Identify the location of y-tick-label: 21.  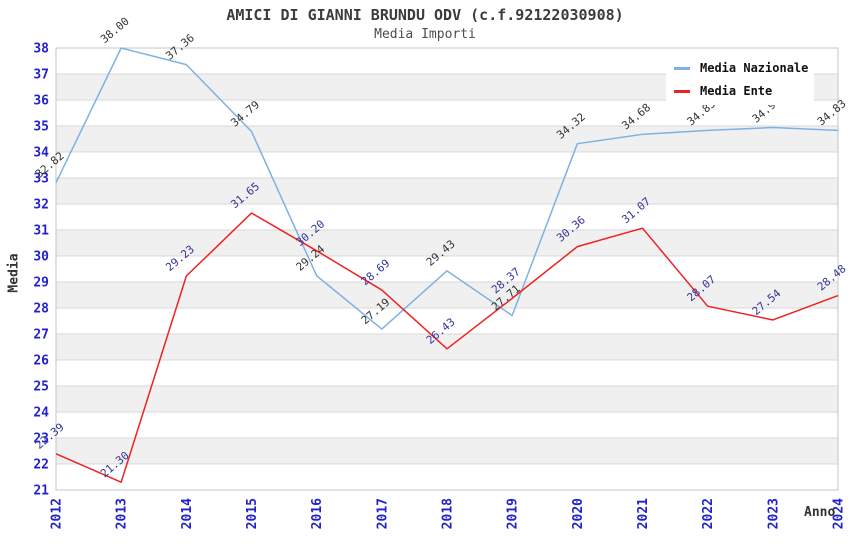
(41, 491).